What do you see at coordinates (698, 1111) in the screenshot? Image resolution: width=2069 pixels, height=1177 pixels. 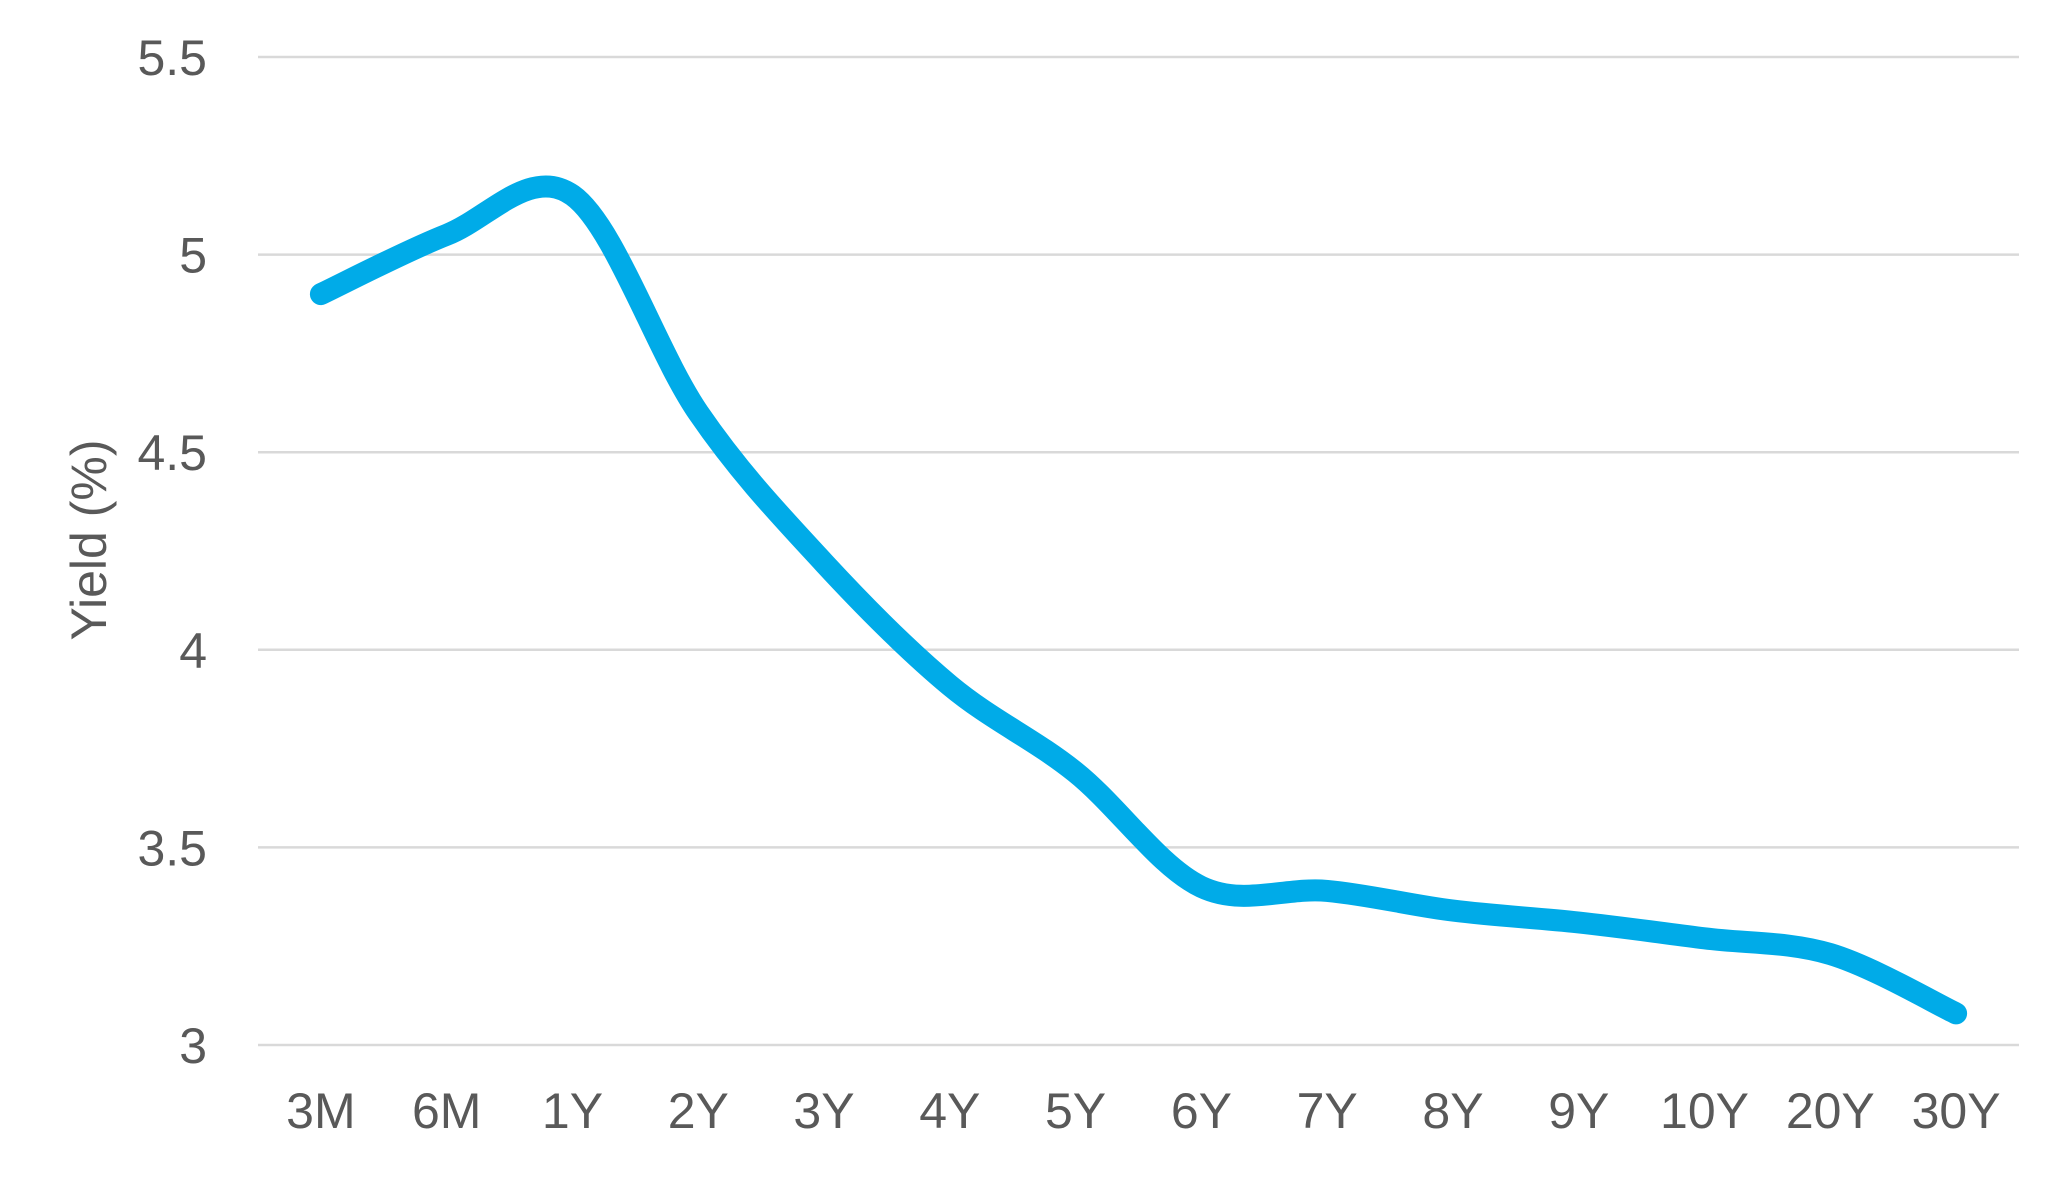 I see `x-axis-label: 2Y` at bounding box center [698, 1111].